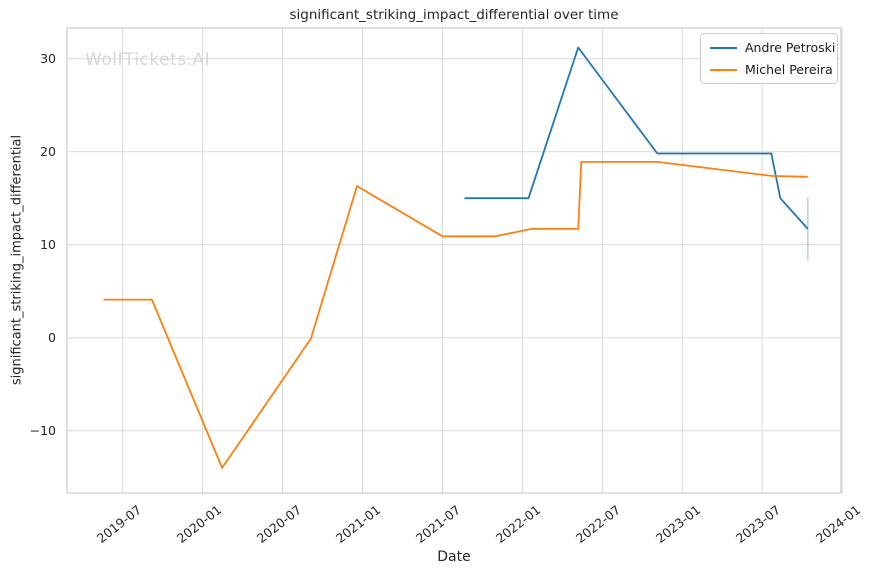 This screenshot has width=873, height=575. What do you see at coordinates (789, 69) in the screenshot?
I see `legend-label: Michel Pereira` at bounding box center [789, 69].